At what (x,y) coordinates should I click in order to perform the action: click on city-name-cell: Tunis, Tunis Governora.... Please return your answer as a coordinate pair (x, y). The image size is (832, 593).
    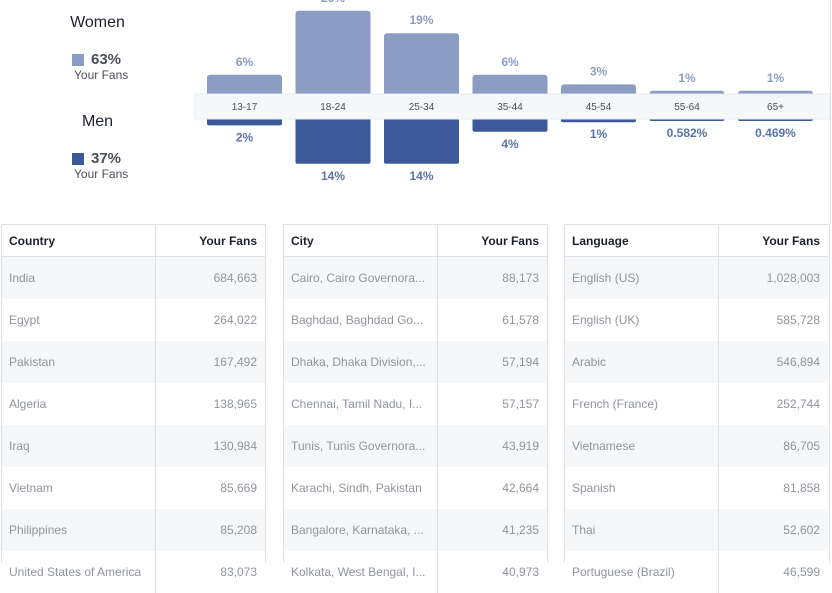
    Looking at the image, I should click on (360, 446).